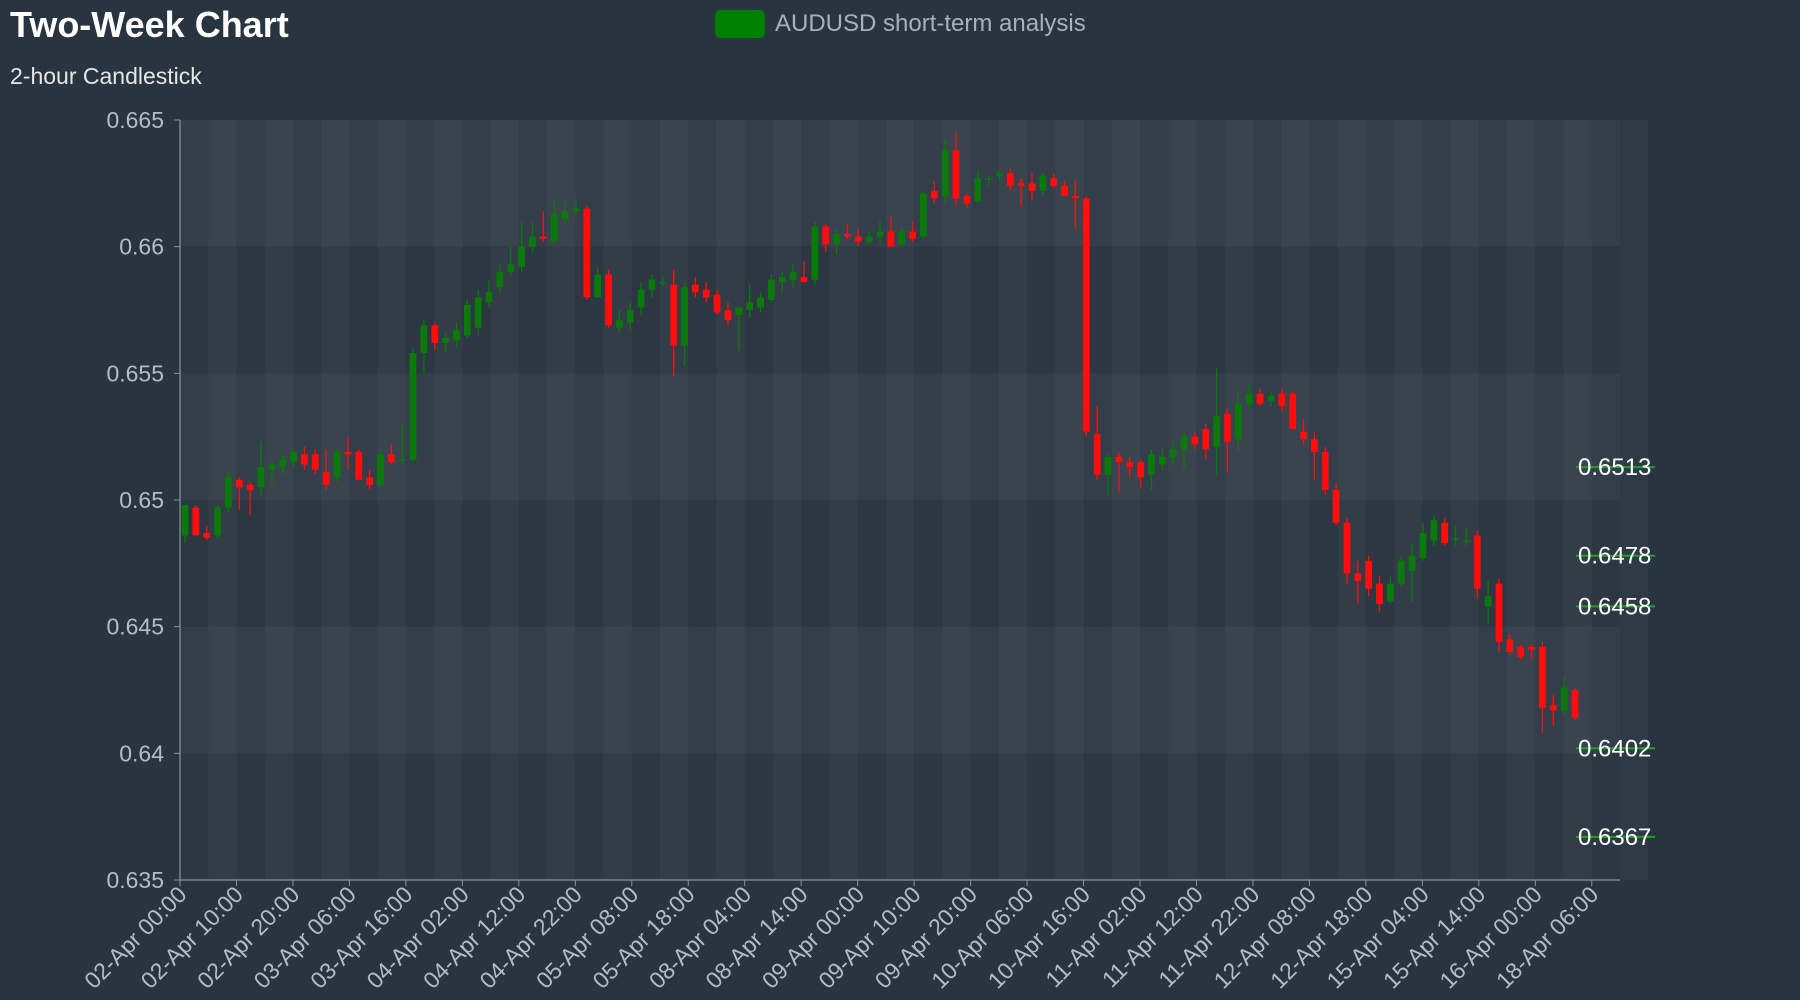  Describe the element at coordinates (1614, 837) in the screenshot. I see `price-level-label: 0.6367` at that location.